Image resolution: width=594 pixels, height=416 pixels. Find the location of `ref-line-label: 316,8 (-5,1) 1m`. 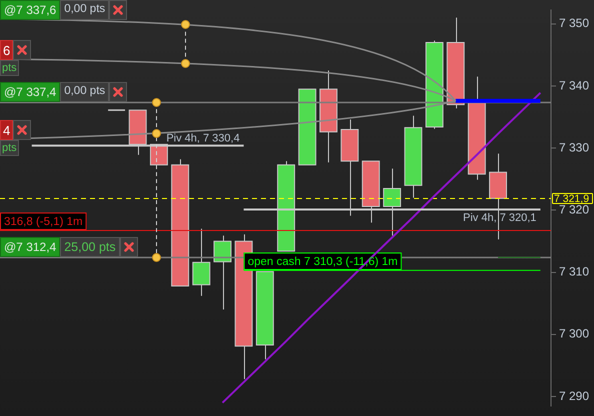

ref-line-label: 316,8 (-5,1) 1m is located at coordinates (43, 222).